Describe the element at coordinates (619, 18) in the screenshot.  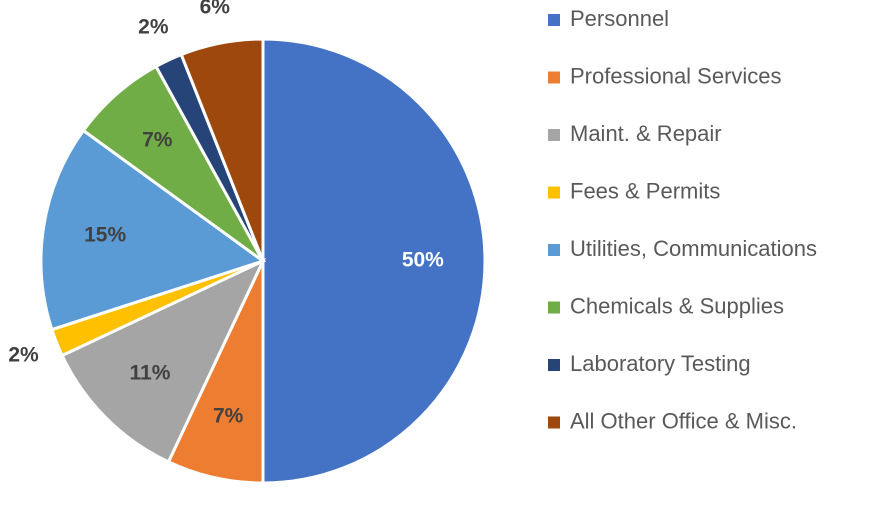
I see `legend-label: Personnel` at that location.